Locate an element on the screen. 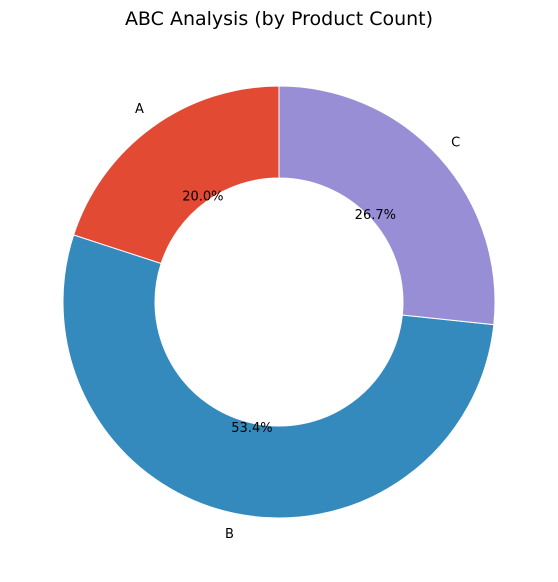 The width and height of the screenshot is (558, 582). category-label-a: A is located at coordinates (139, 109).